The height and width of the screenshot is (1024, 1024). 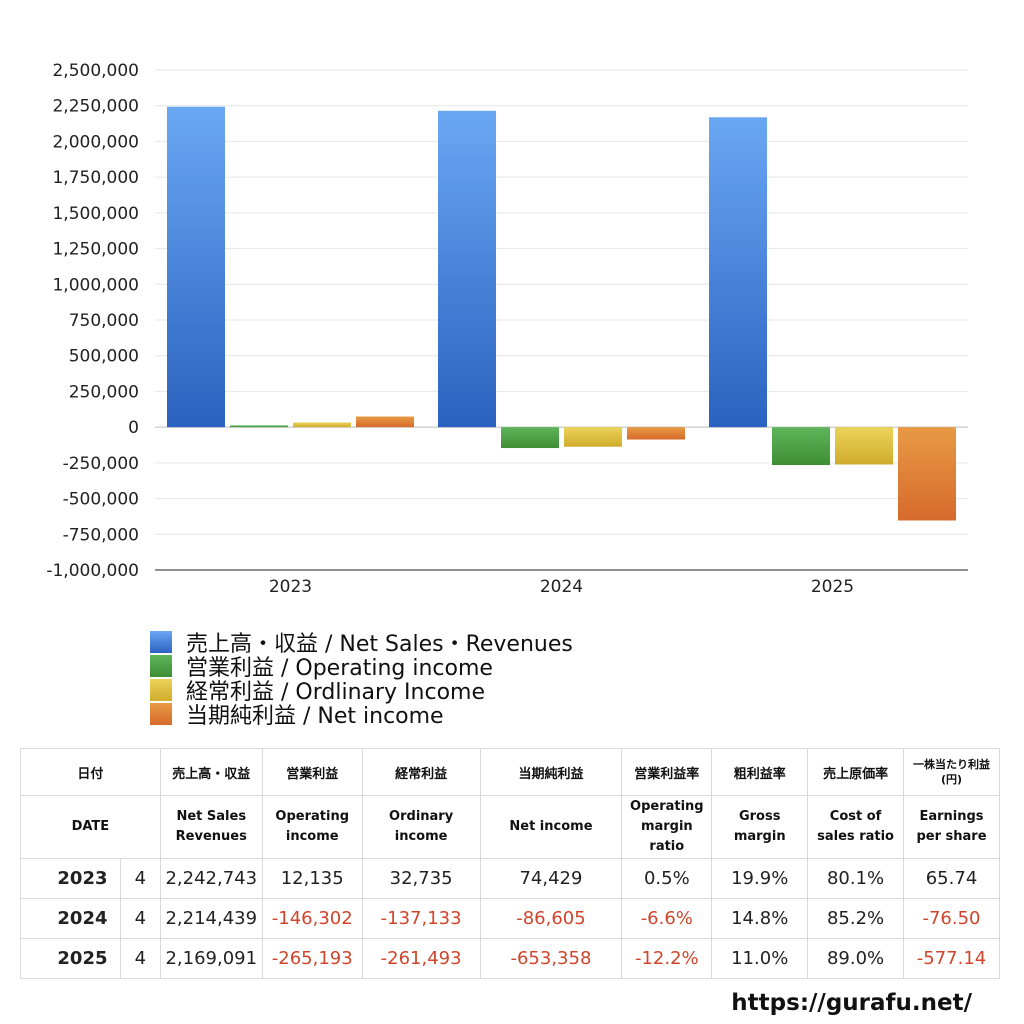 What do you see at coordinates (951, 779) in the screenshot?
I see `header-eps-jp-line2: (円)` at bounding box center [951, 779].